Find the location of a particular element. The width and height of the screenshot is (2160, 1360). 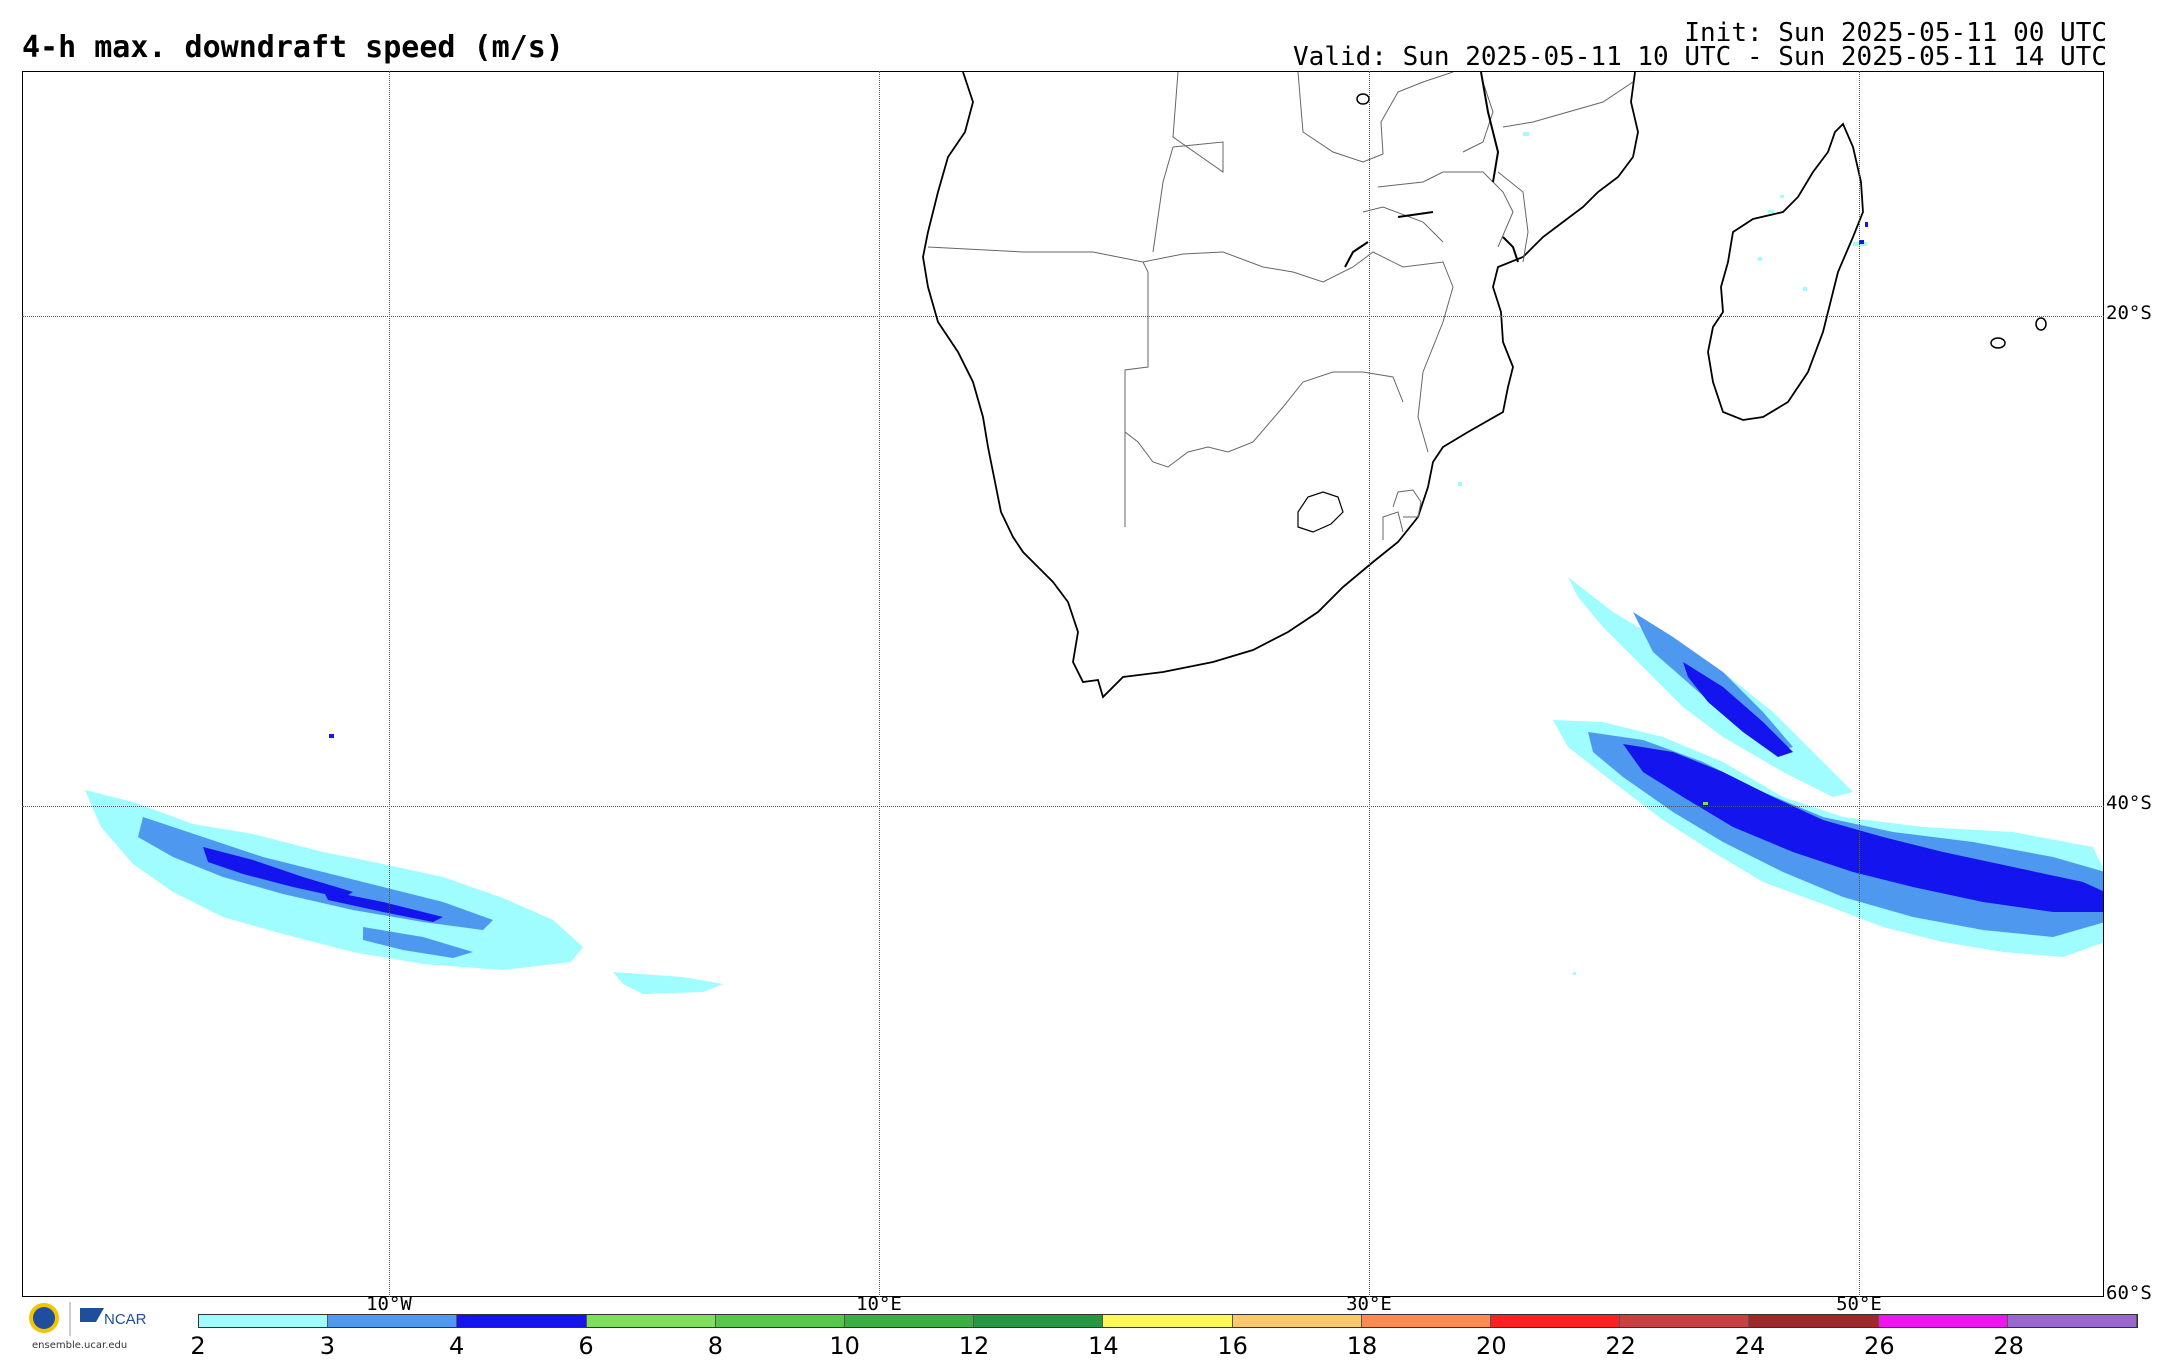

scattered-cells-strong is located at coordinates (1863, 233).